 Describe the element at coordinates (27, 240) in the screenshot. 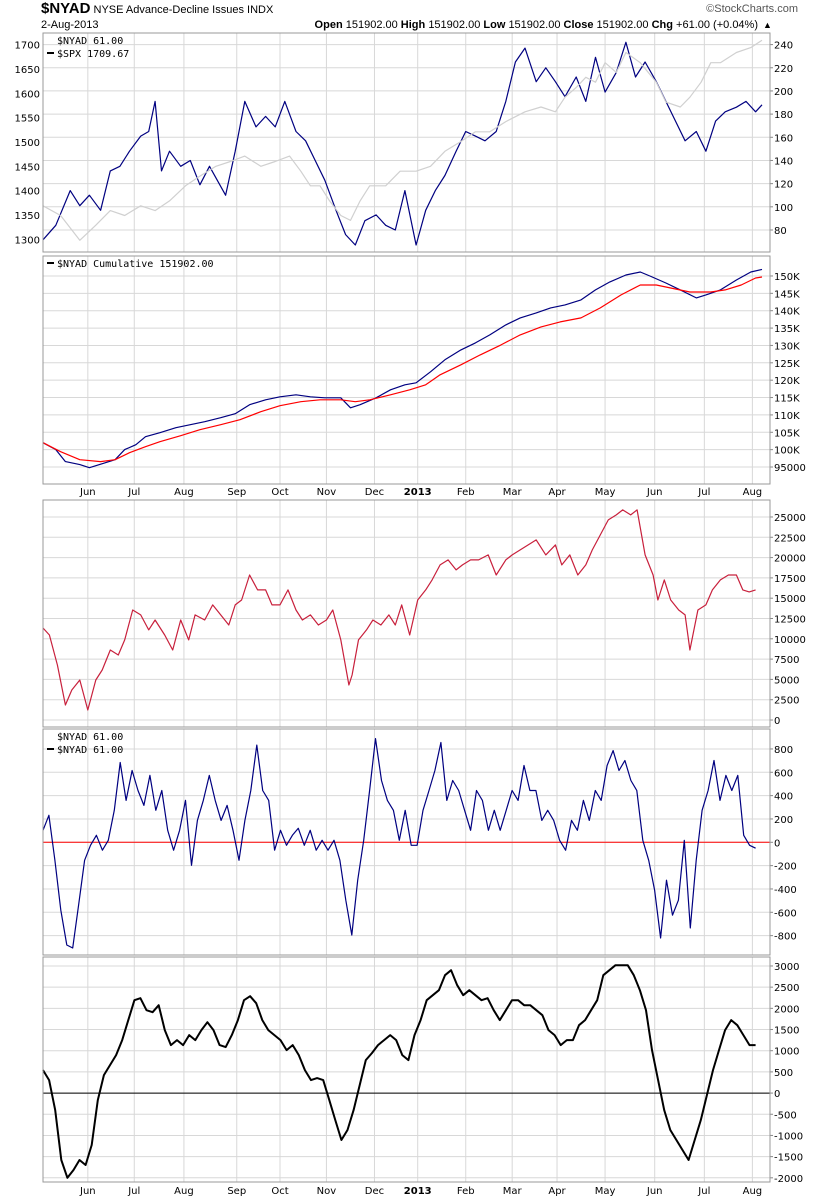

I see `left-y-tick-label: 1300` at that location.